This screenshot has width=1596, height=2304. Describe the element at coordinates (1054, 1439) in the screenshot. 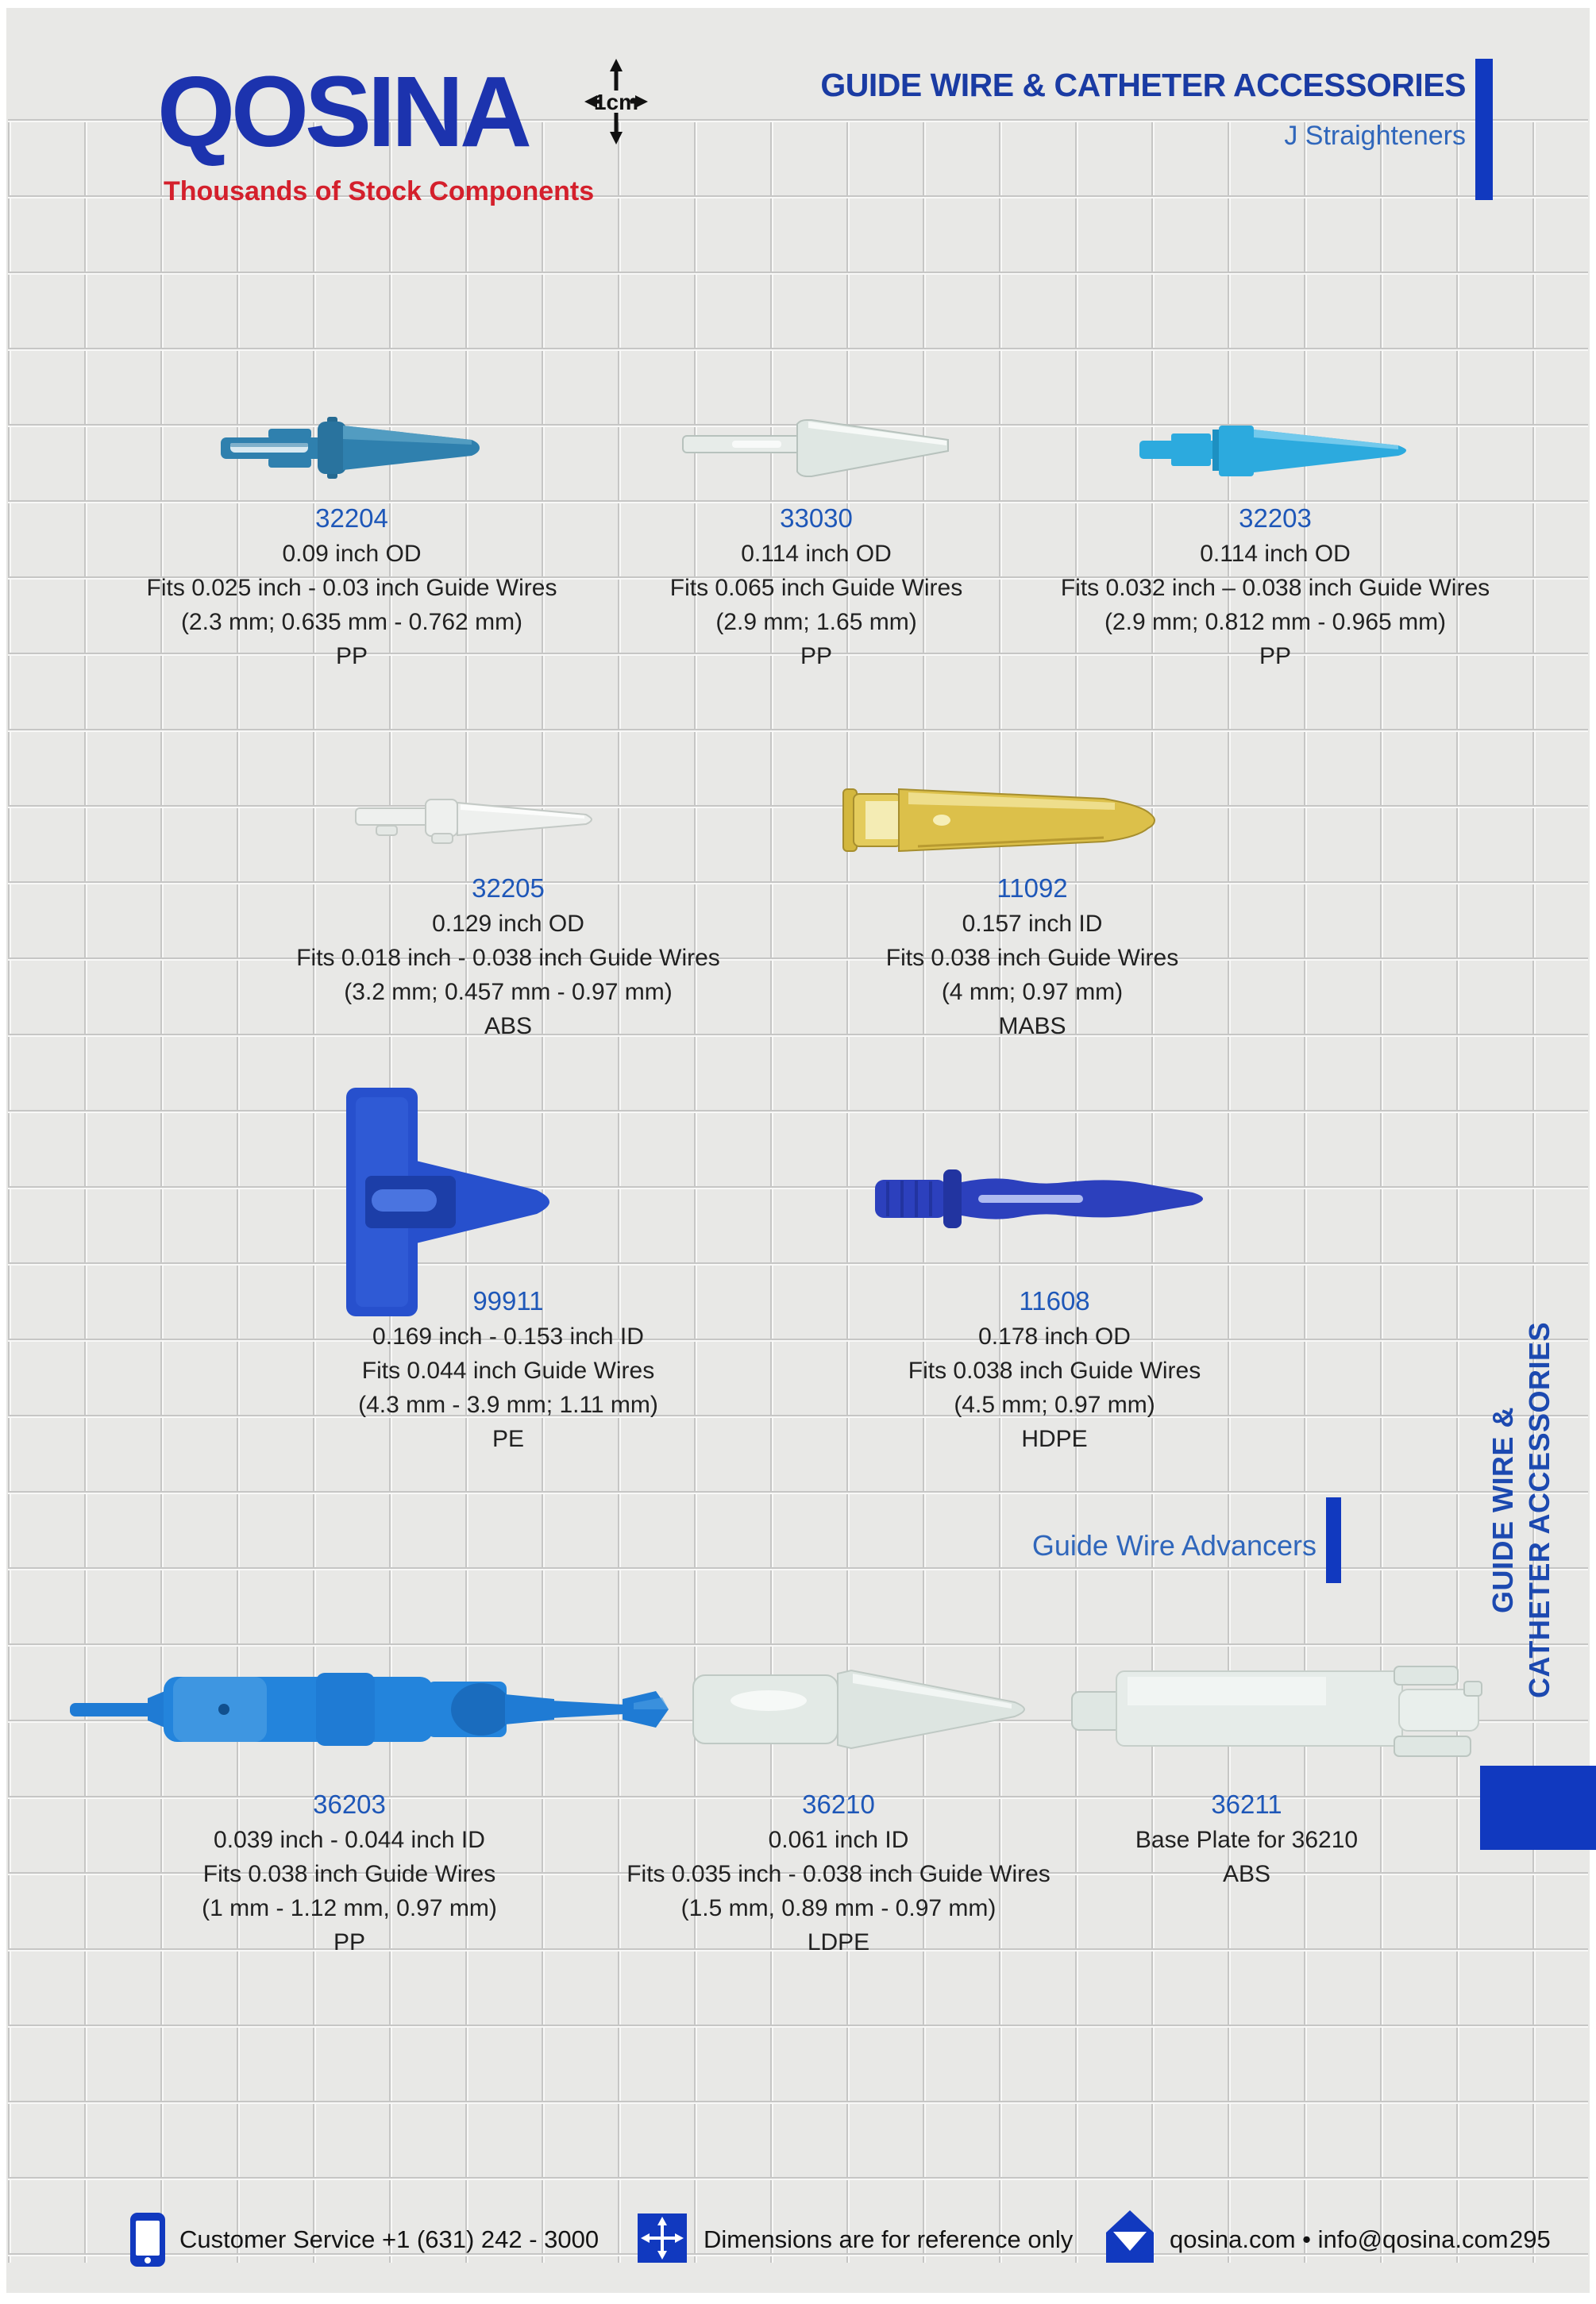

I see `product-material: HDPE` at that location.